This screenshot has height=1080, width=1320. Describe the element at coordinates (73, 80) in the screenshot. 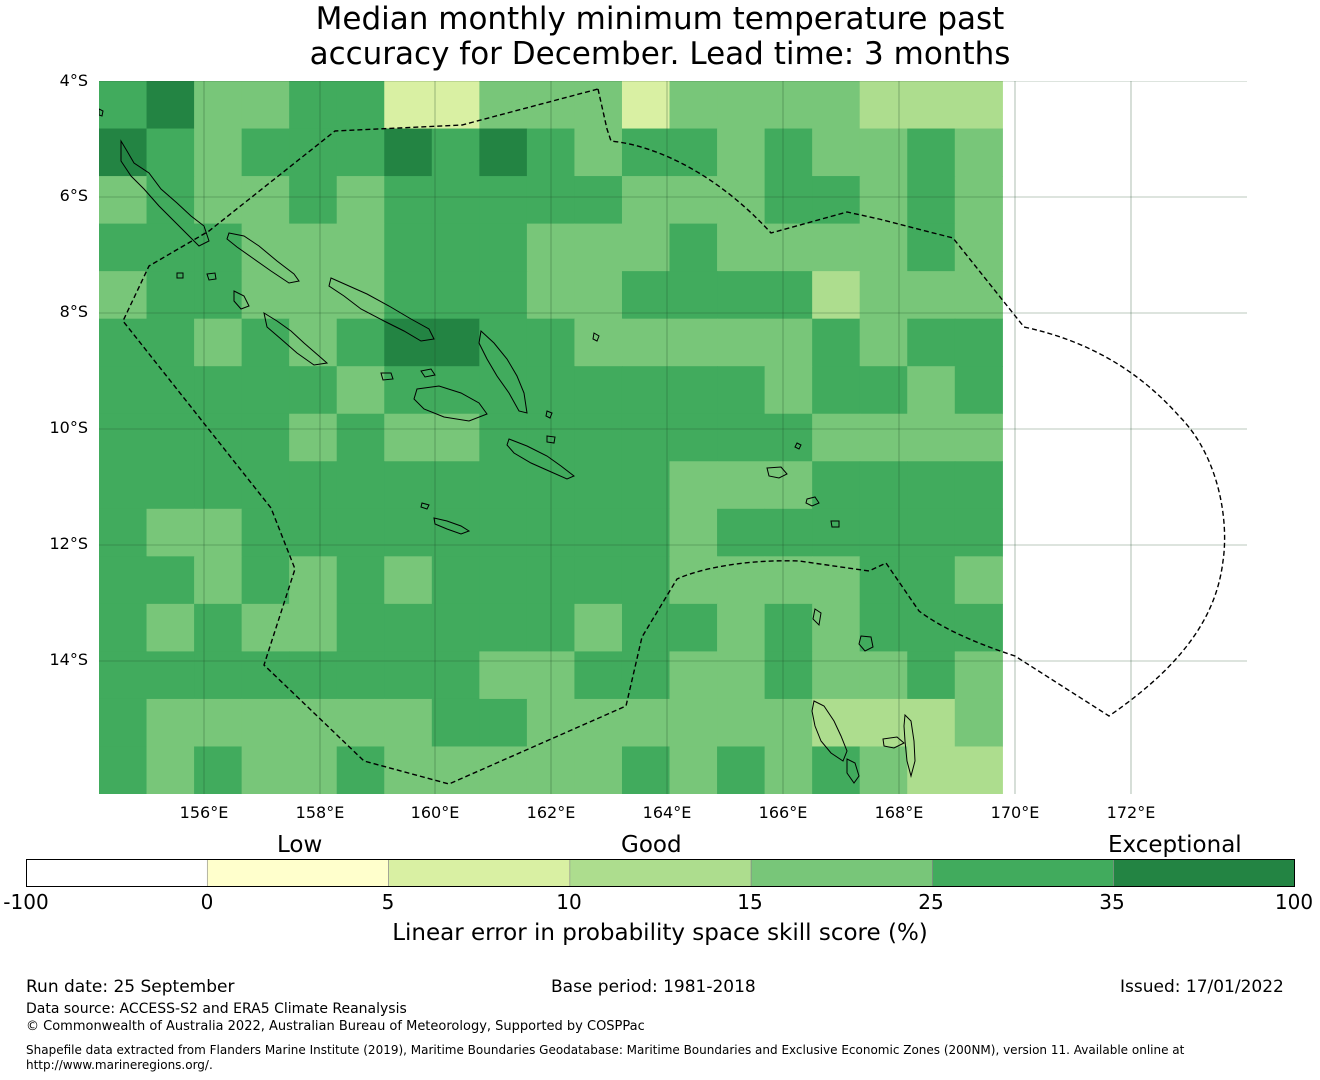

I see `lat-label: 4°S` at that location.